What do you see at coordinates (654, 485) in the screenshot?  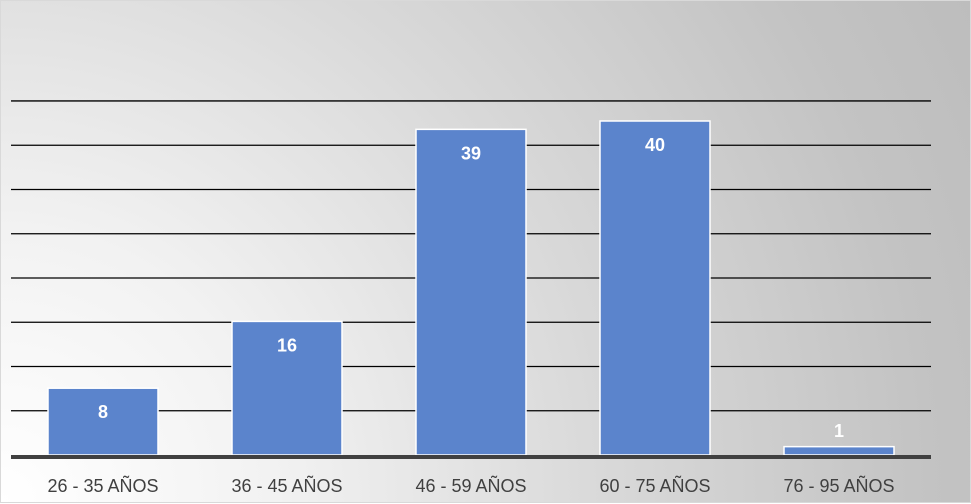 I see `category-label-3: 60 - 75 AÑOS` at bounding box center [654, 485].